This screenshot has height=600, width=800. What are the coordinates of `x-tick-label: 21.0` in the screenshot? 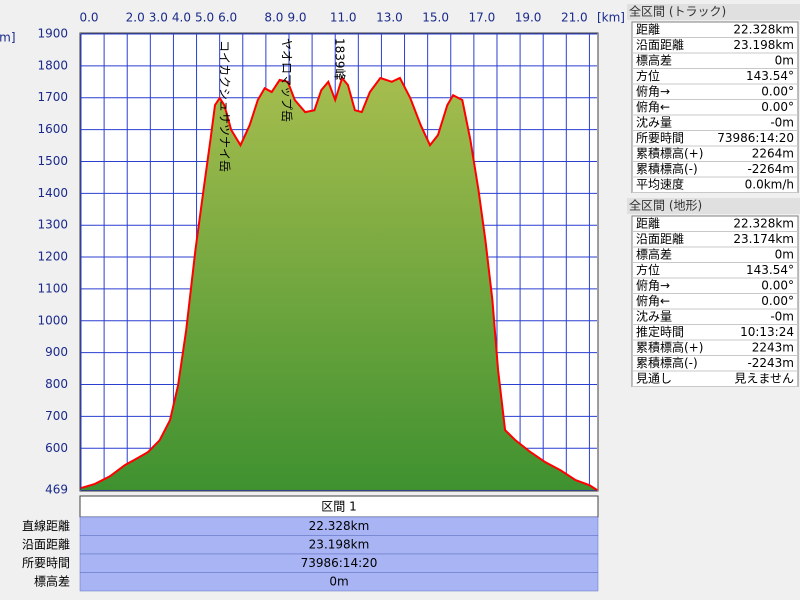 It's located at (574, 18).